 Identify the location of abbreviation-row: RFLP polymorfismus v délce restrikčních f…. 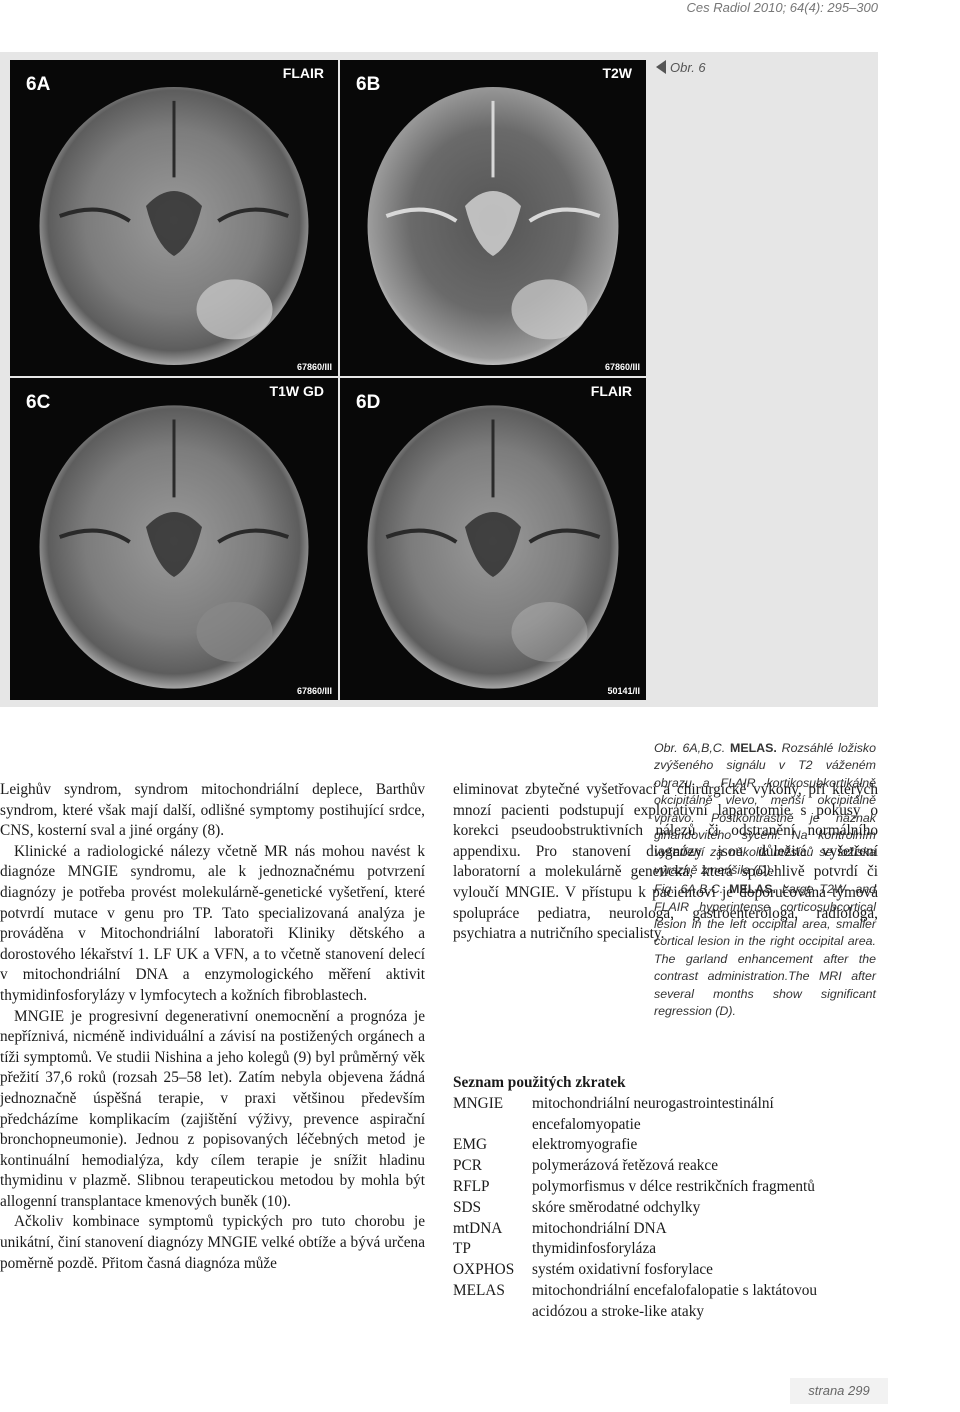
(665, 1187).